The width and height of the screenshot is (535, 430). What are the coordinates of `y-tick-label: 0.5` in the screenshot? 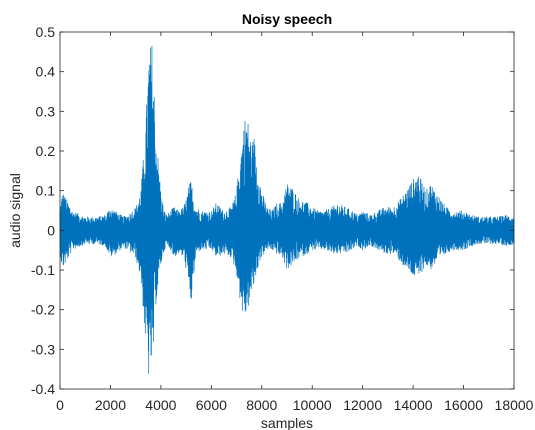 It's located at (46, 32).